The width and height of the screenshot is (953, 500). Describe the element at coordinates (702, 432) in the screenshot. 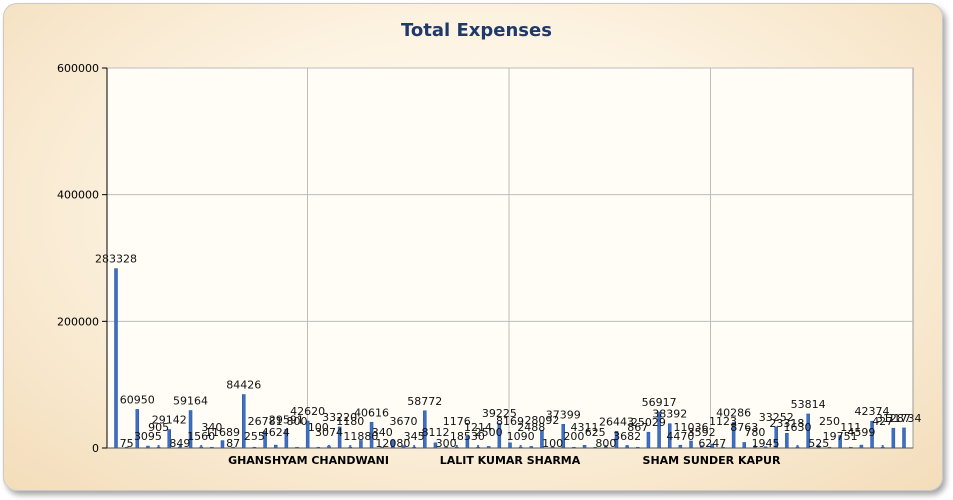

I see `data-label: 3592` at that location.